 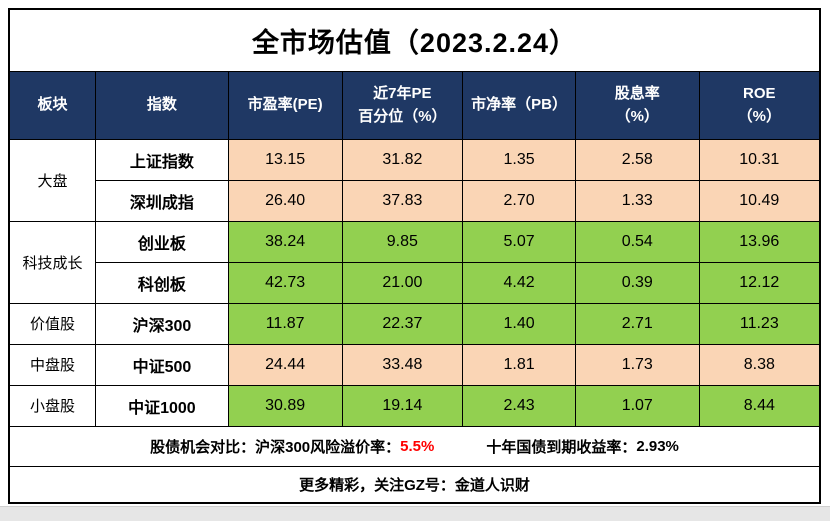 I want to click on col-header-sector: 板块, so click(x=52, y=105).